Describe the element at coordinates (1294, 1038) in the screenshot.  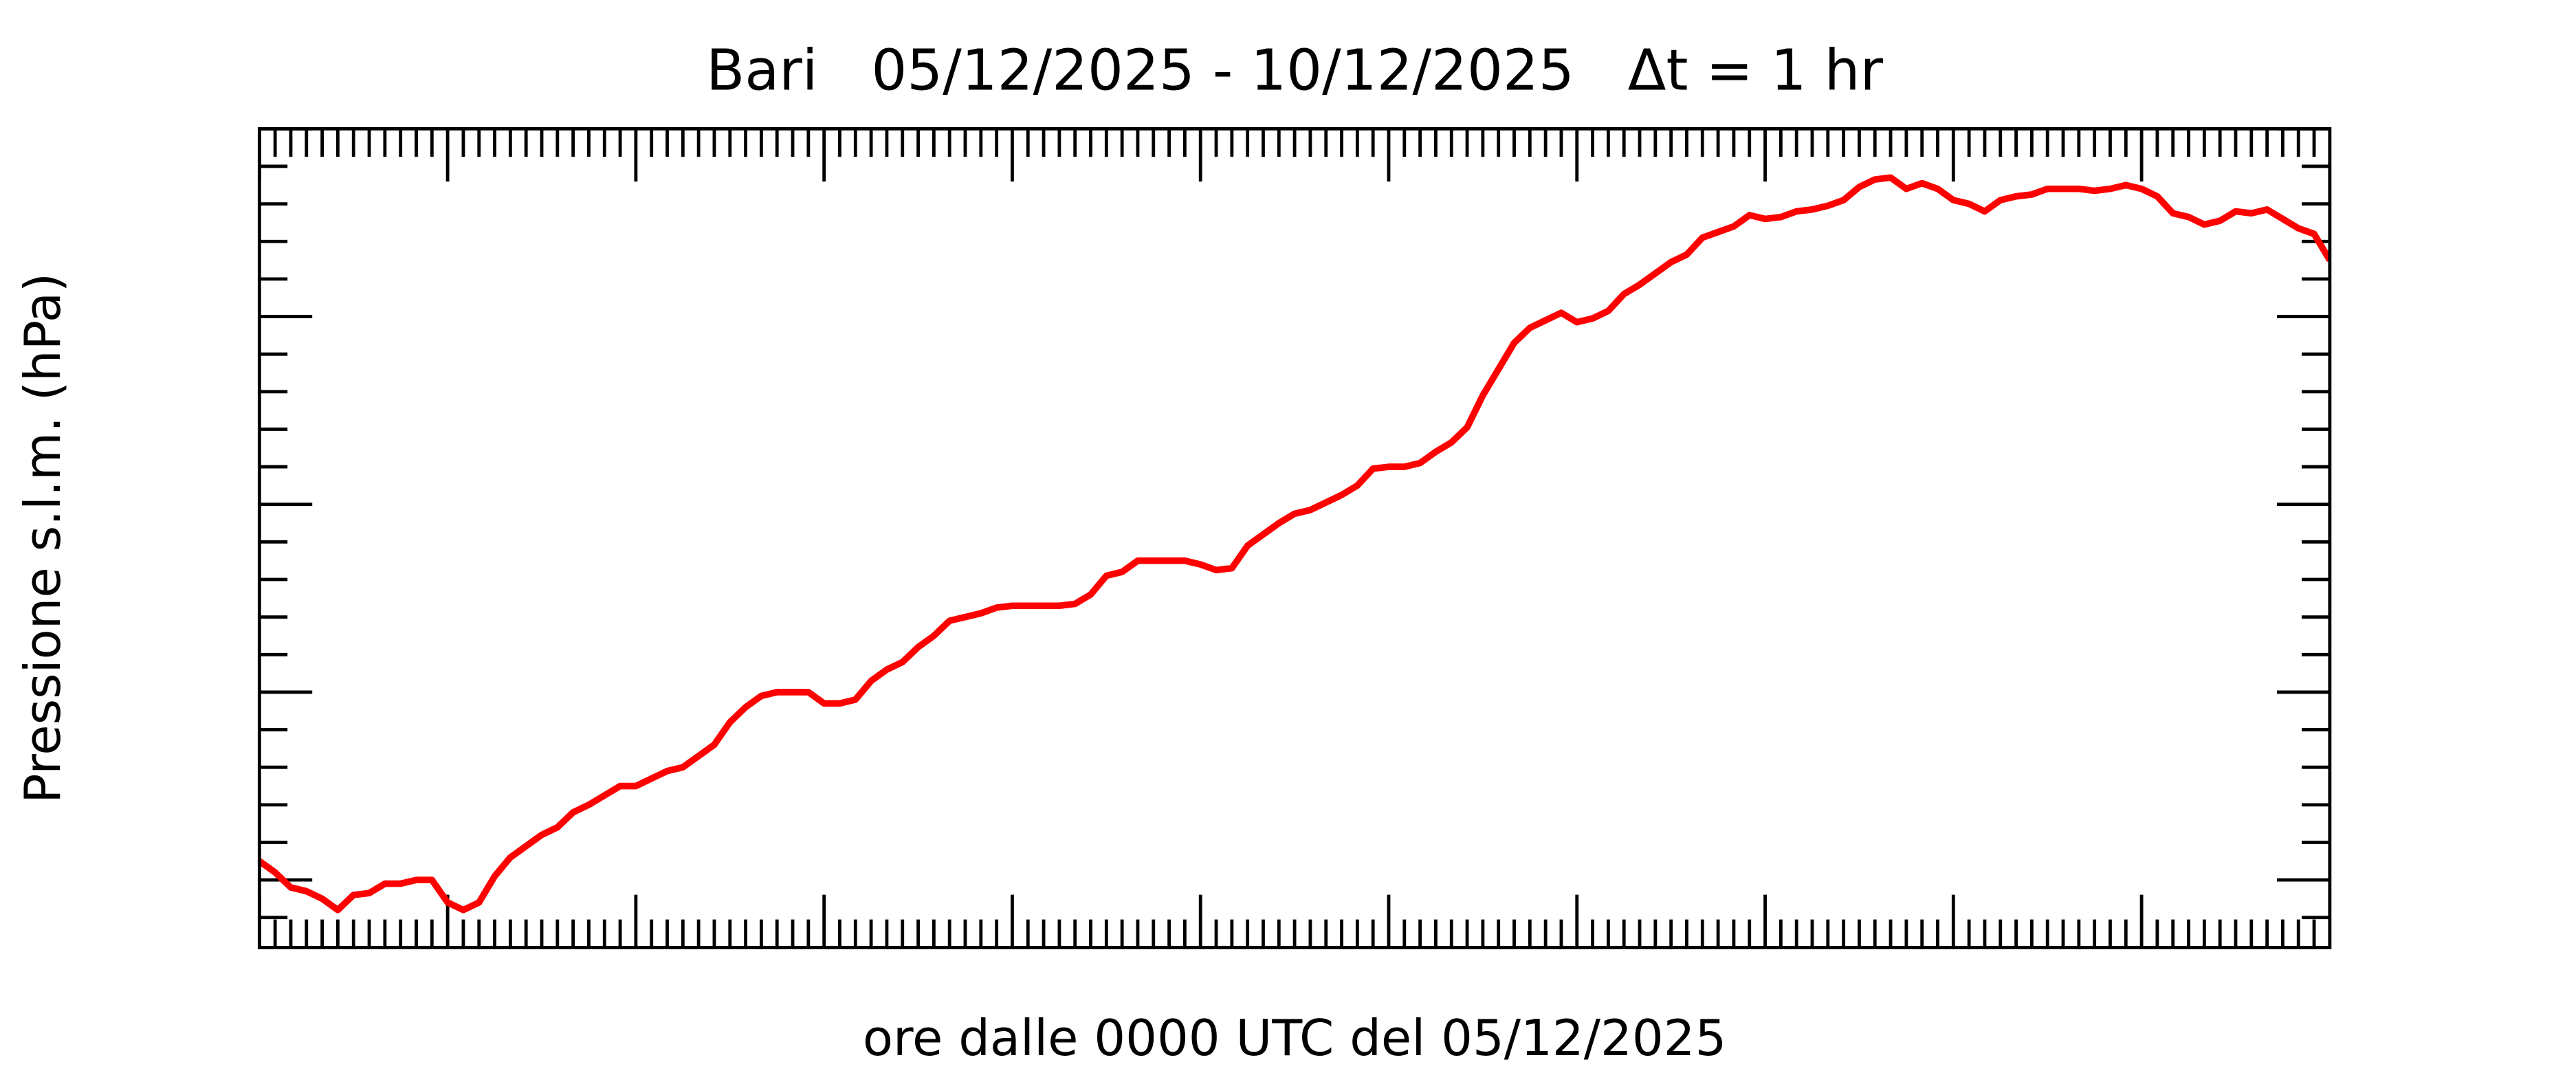
I see `x-axis-label: ore dalle 0000 UTC del 05/12/2025` at that location.